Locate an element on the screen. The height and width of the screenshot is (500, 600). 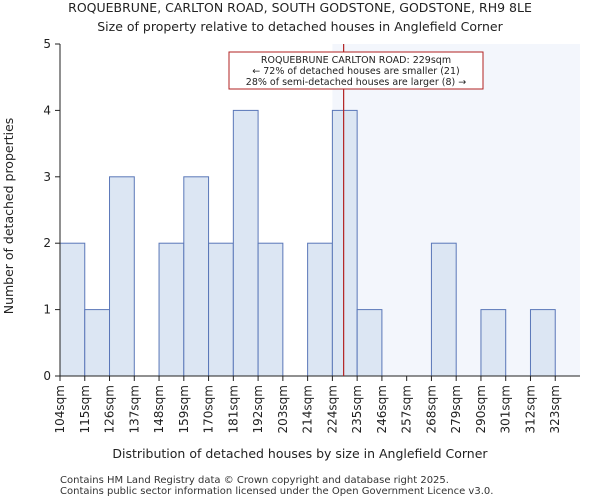
x-tick-label-115sqm: 115sqm is located at coordinates (85, 409).